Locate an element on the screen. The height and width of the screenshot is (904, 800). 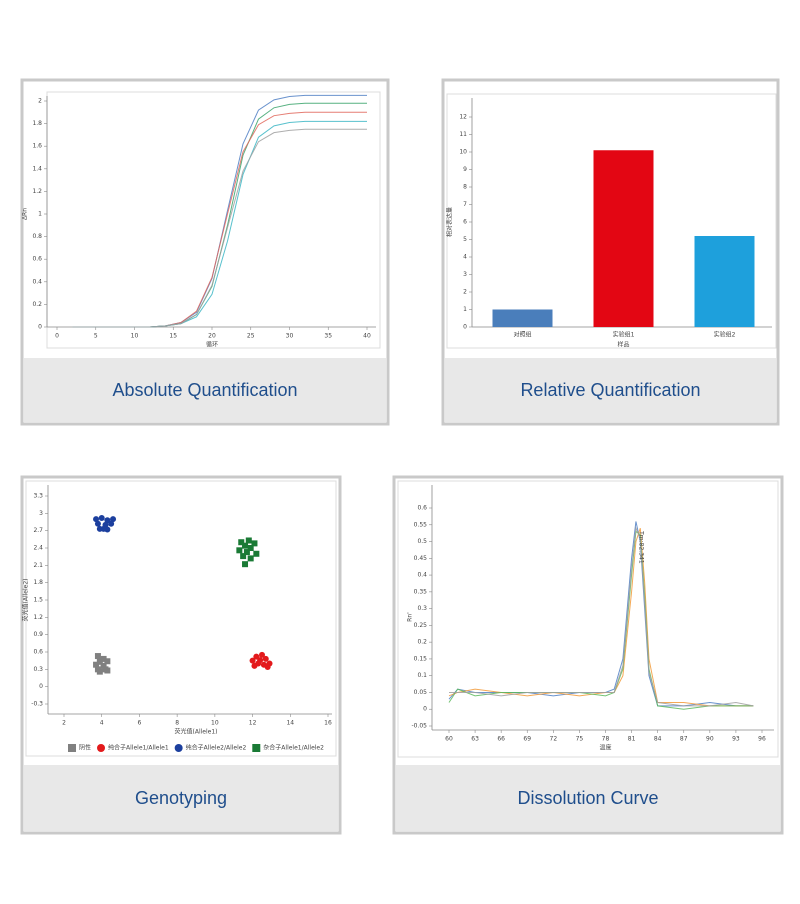
x-tick-label: 81 is located at coordinates (632, 739).